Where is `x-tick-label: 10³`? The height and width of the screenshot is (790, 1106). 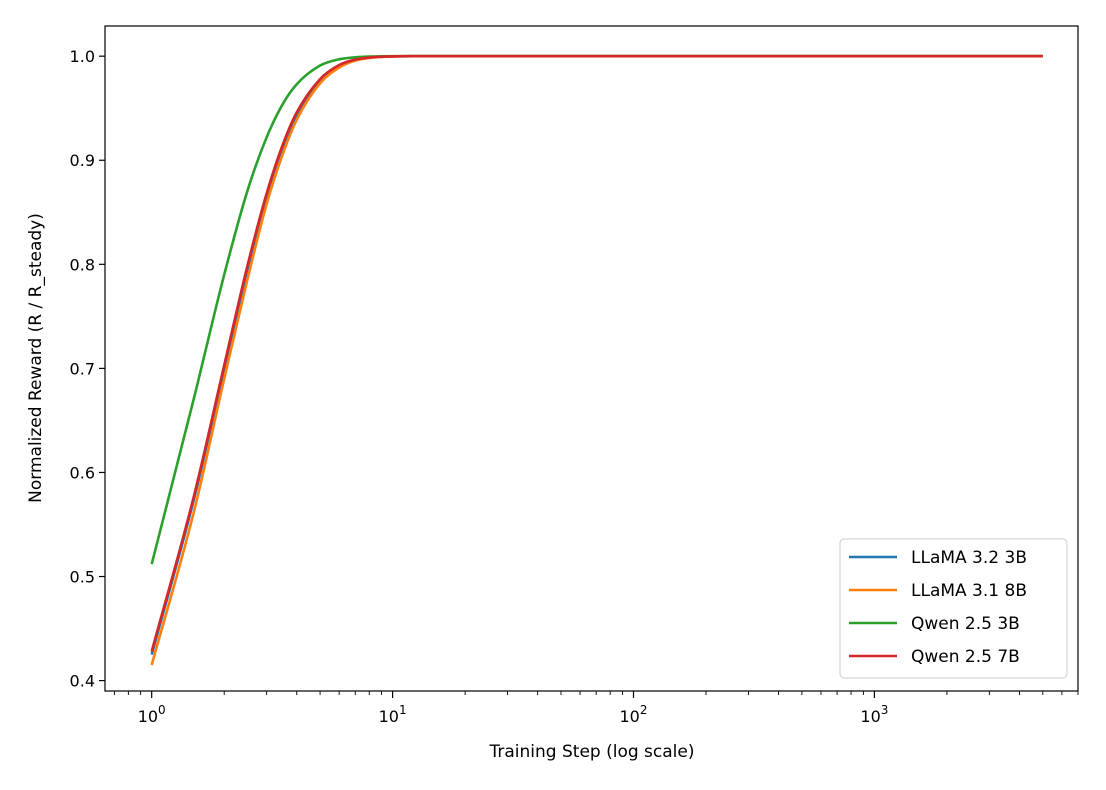 x-tick-label: 10³ is located at coordinates (874, 714).